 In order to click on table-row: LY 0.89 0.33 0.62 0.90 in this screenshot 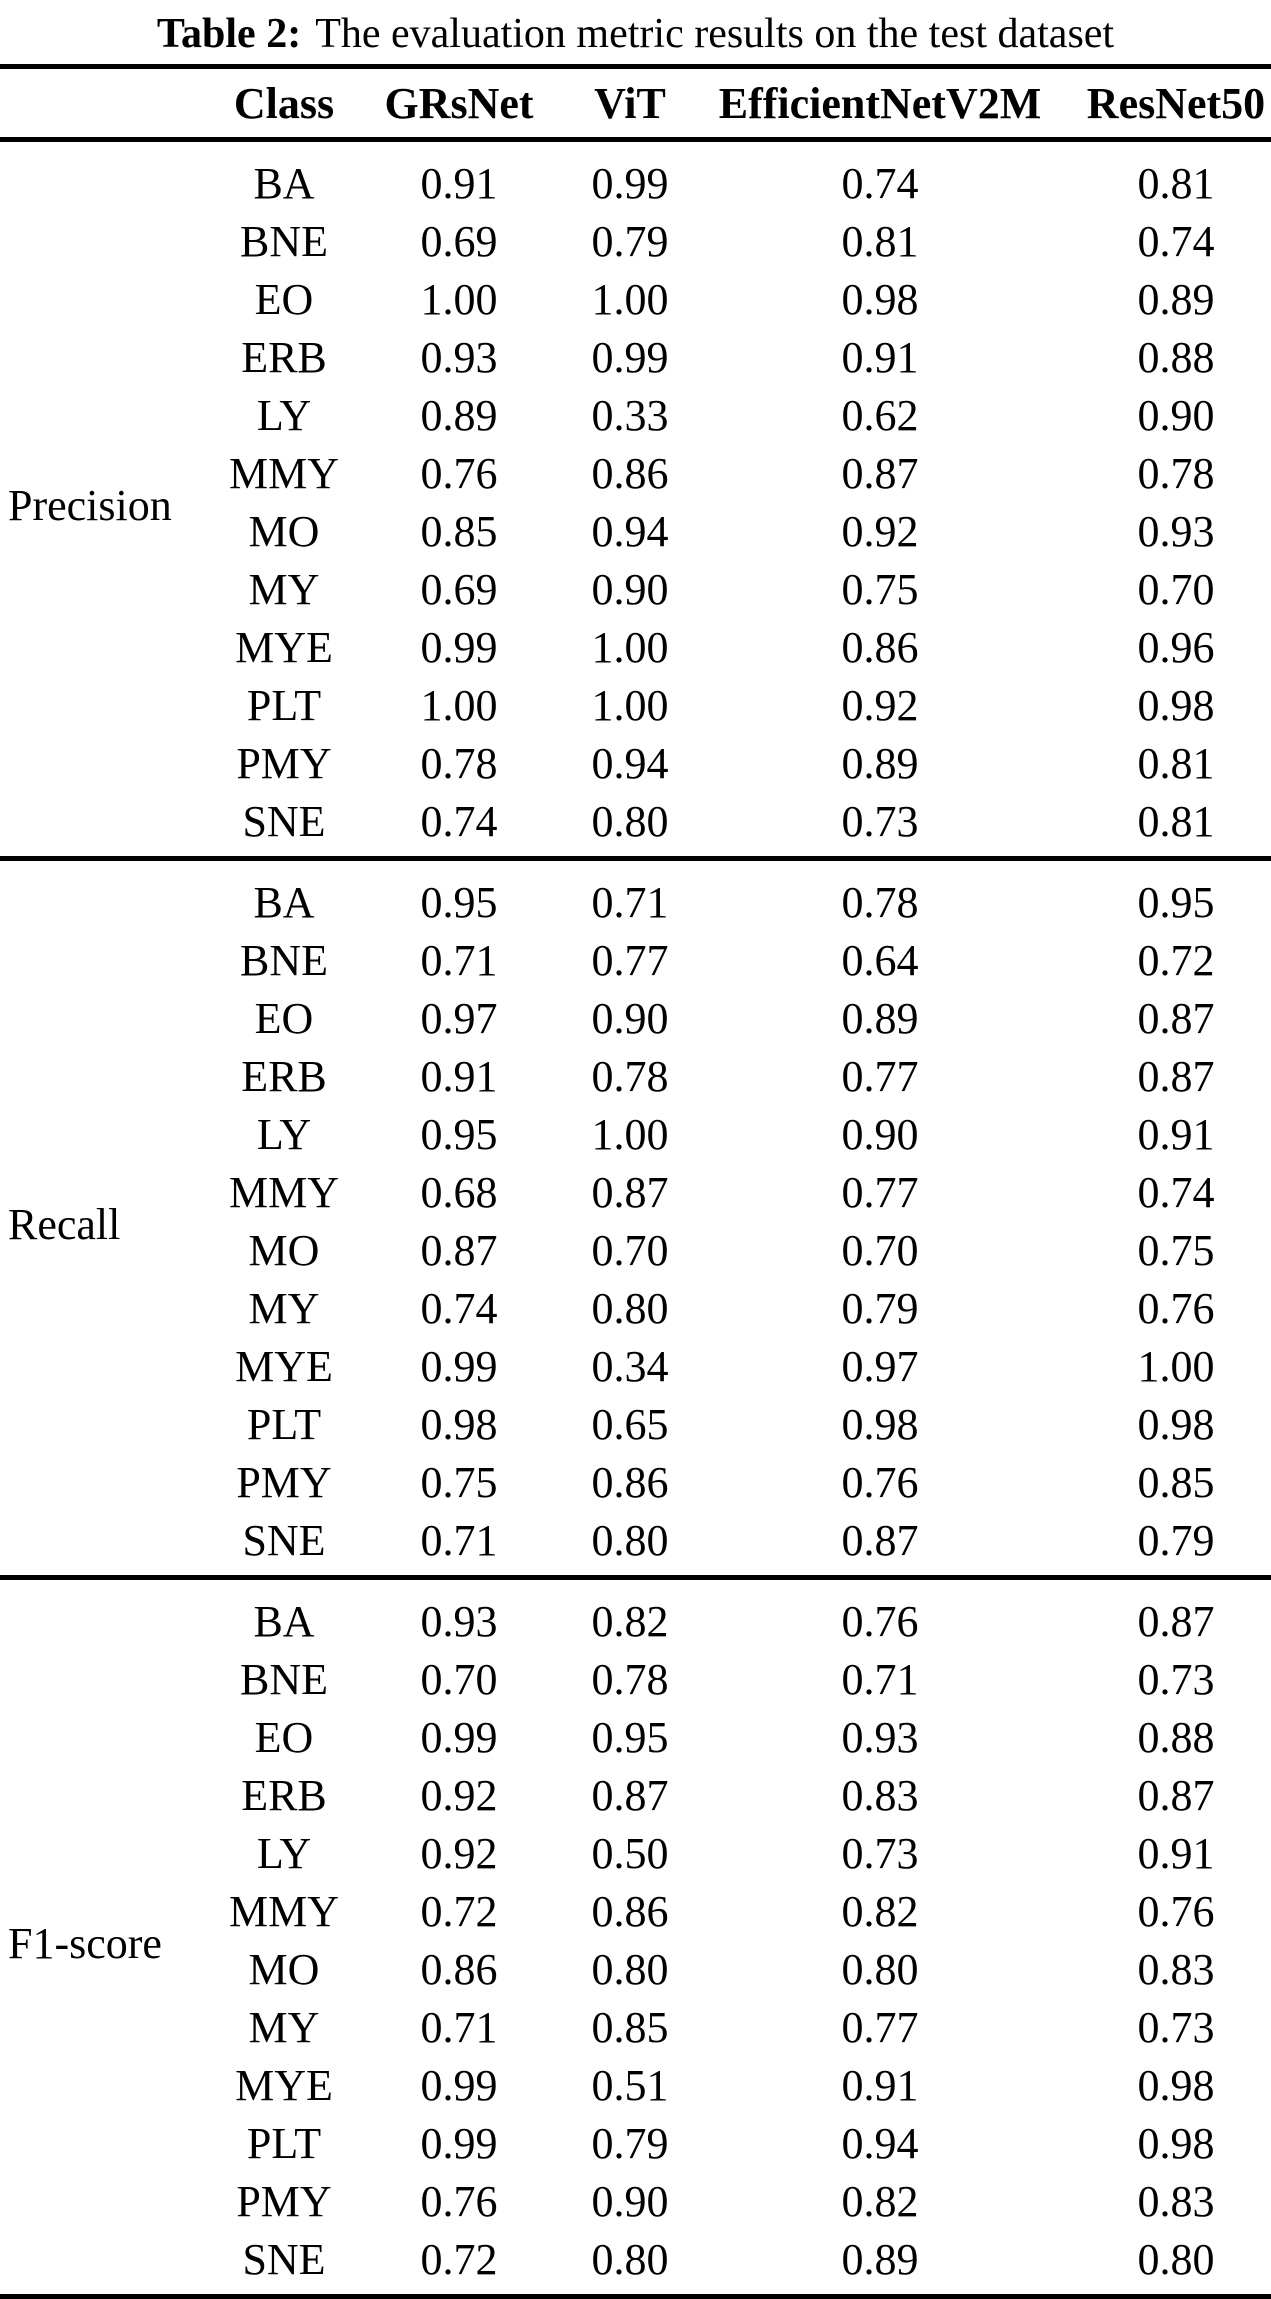, I will do `click(635, 415)`.